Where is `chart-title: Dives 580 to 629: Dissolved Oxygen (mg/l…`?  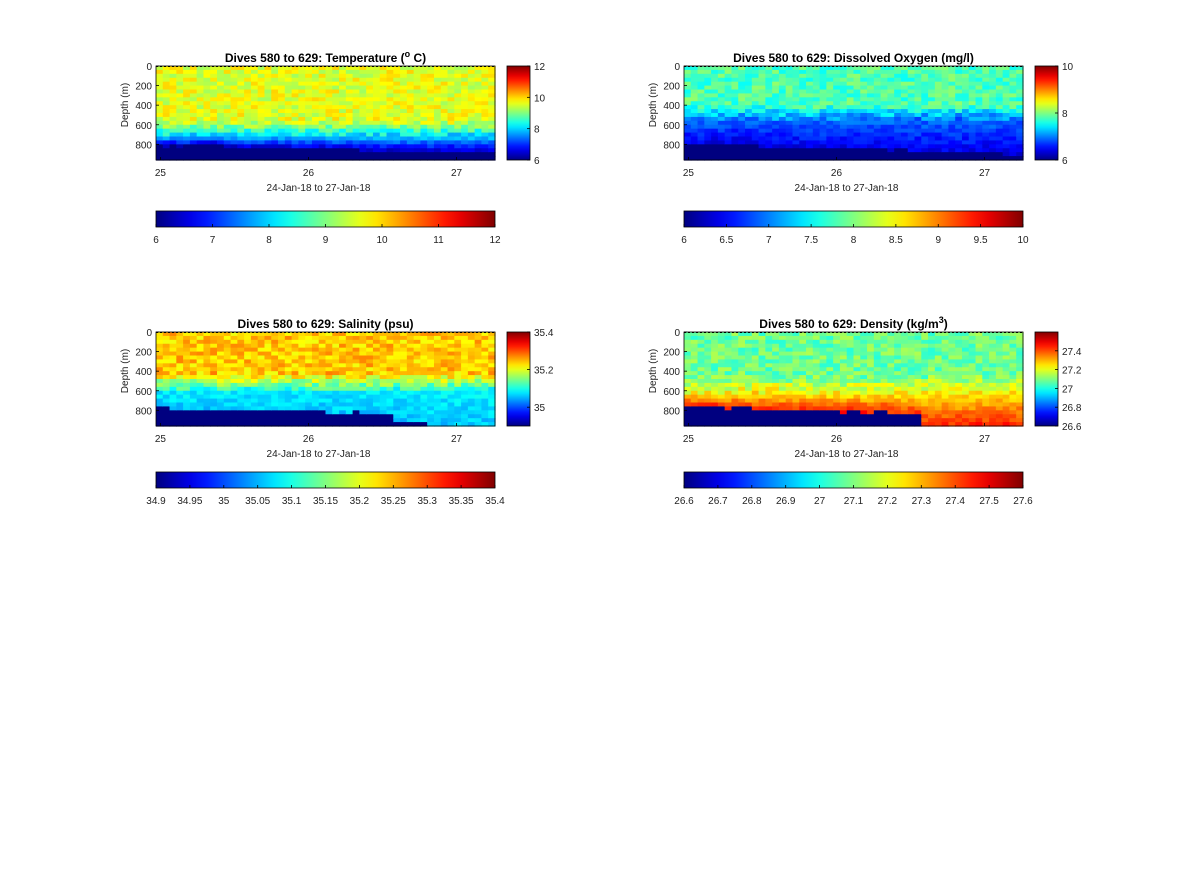 chart-title: Dives 580 to 629: Dissolved Oxygen (mg/l… is located at coordinates (853, 58).